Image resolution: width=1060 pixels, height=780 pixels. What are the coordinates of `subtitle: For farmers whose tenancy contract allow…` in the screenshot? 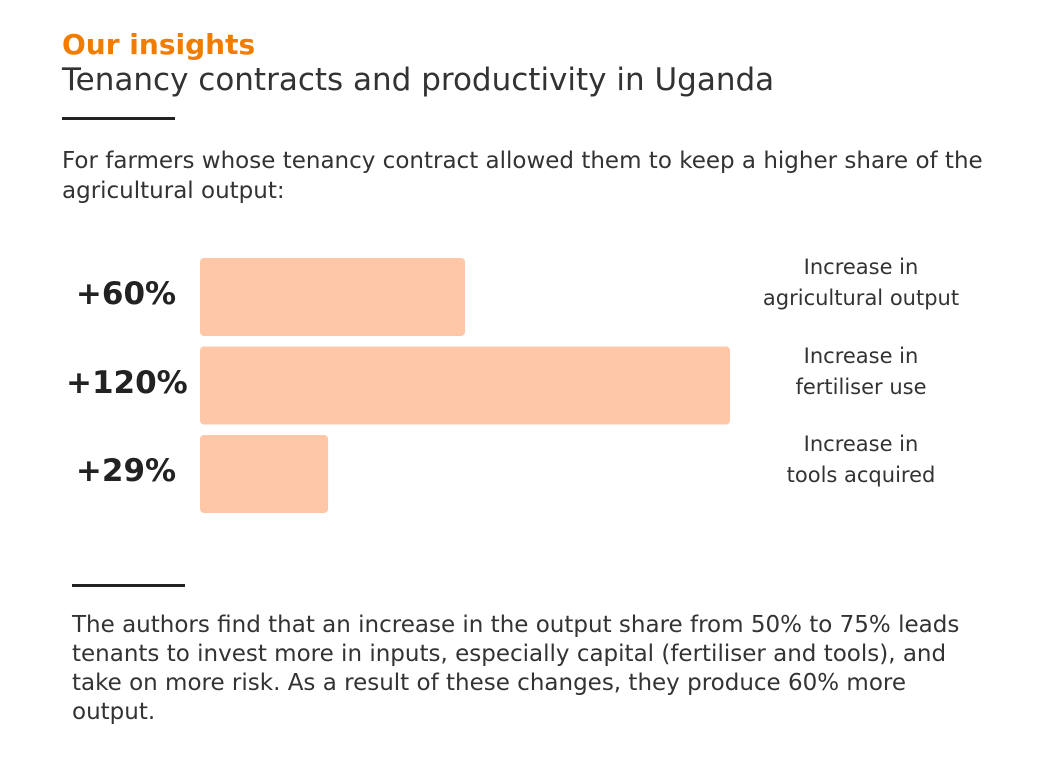 It's located at (522, 176).